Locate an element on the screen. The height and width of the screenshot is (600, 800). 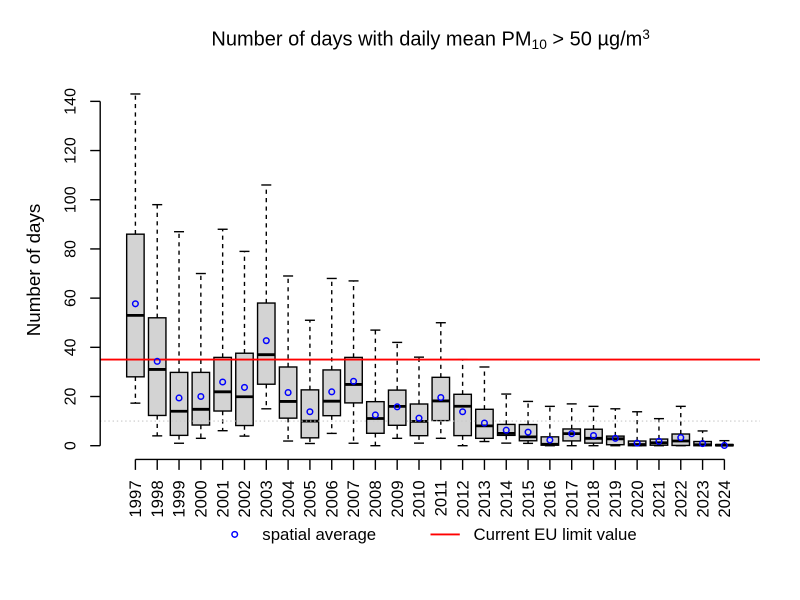
svg-text: 2014 is located at coordinates (506, 498).